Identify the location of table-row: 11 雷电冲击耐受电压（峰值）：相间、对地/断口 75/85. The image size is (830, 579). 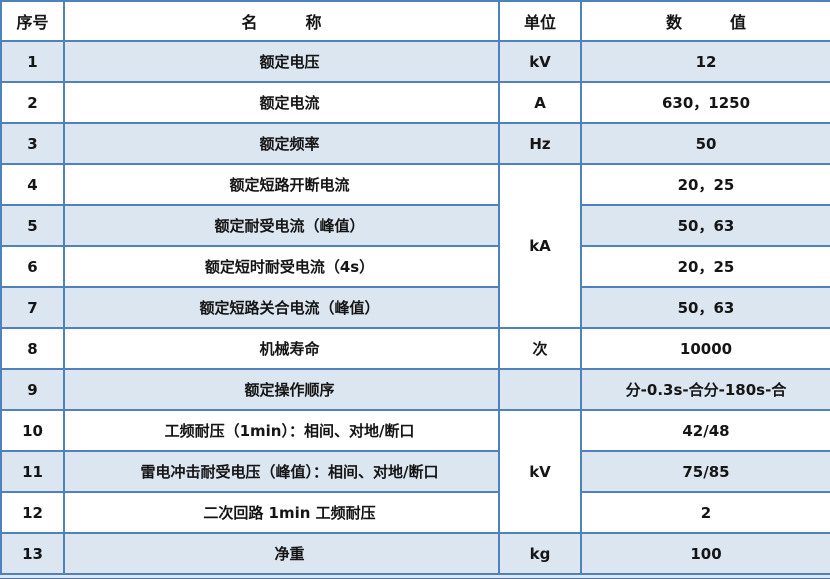
(415, 471).